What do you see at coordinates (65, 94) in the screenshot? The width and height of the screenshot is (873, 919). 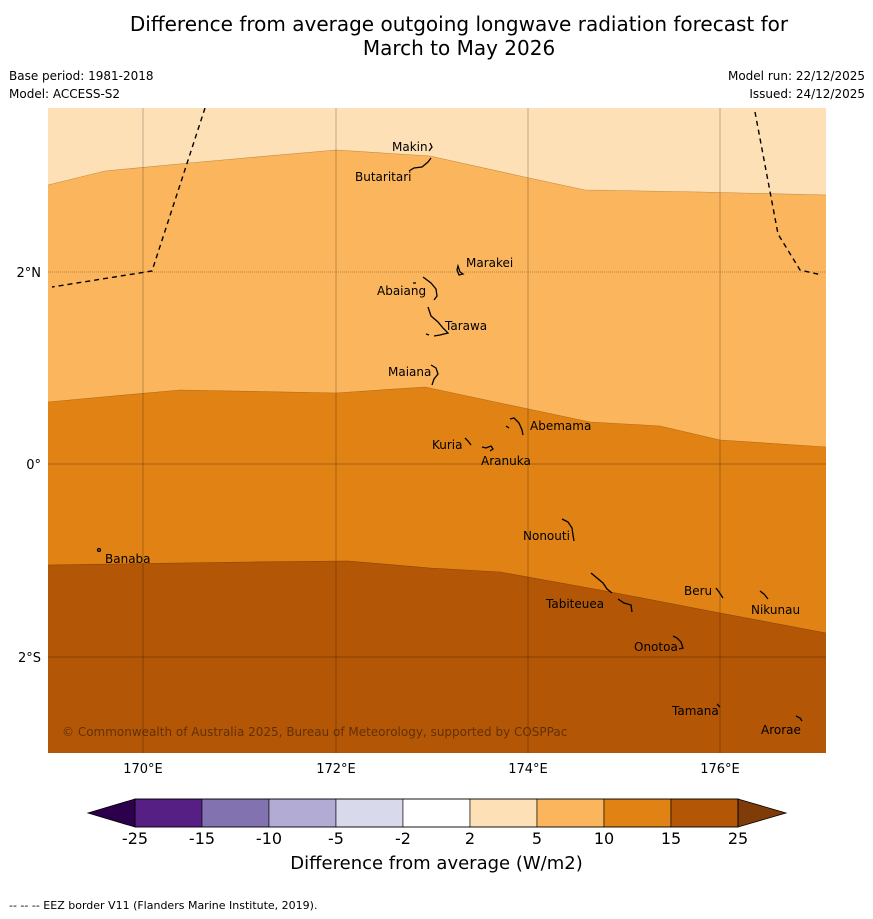 I see `model-name: Model: ACCESS-S2` at bounding box center [65, 94].